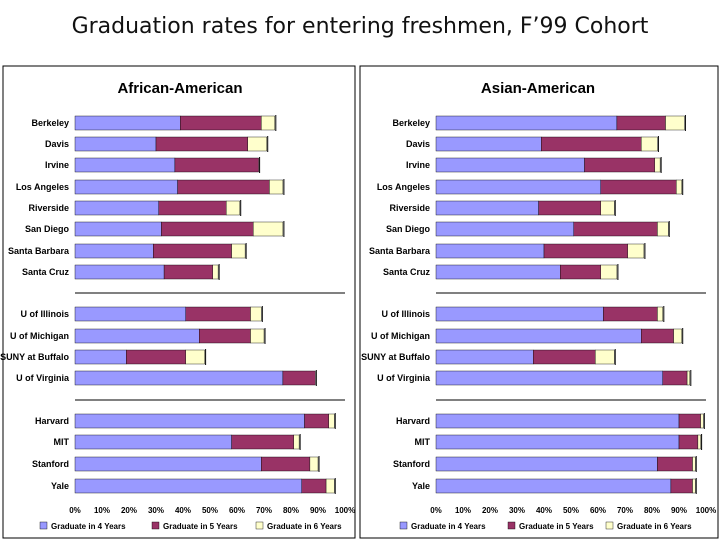 This screenshot has width=720, height=540. What do you see at coordinates (345, 510) in the screenshot?
I see `x-tick-label: 100%` at bounding box center [345, 510].